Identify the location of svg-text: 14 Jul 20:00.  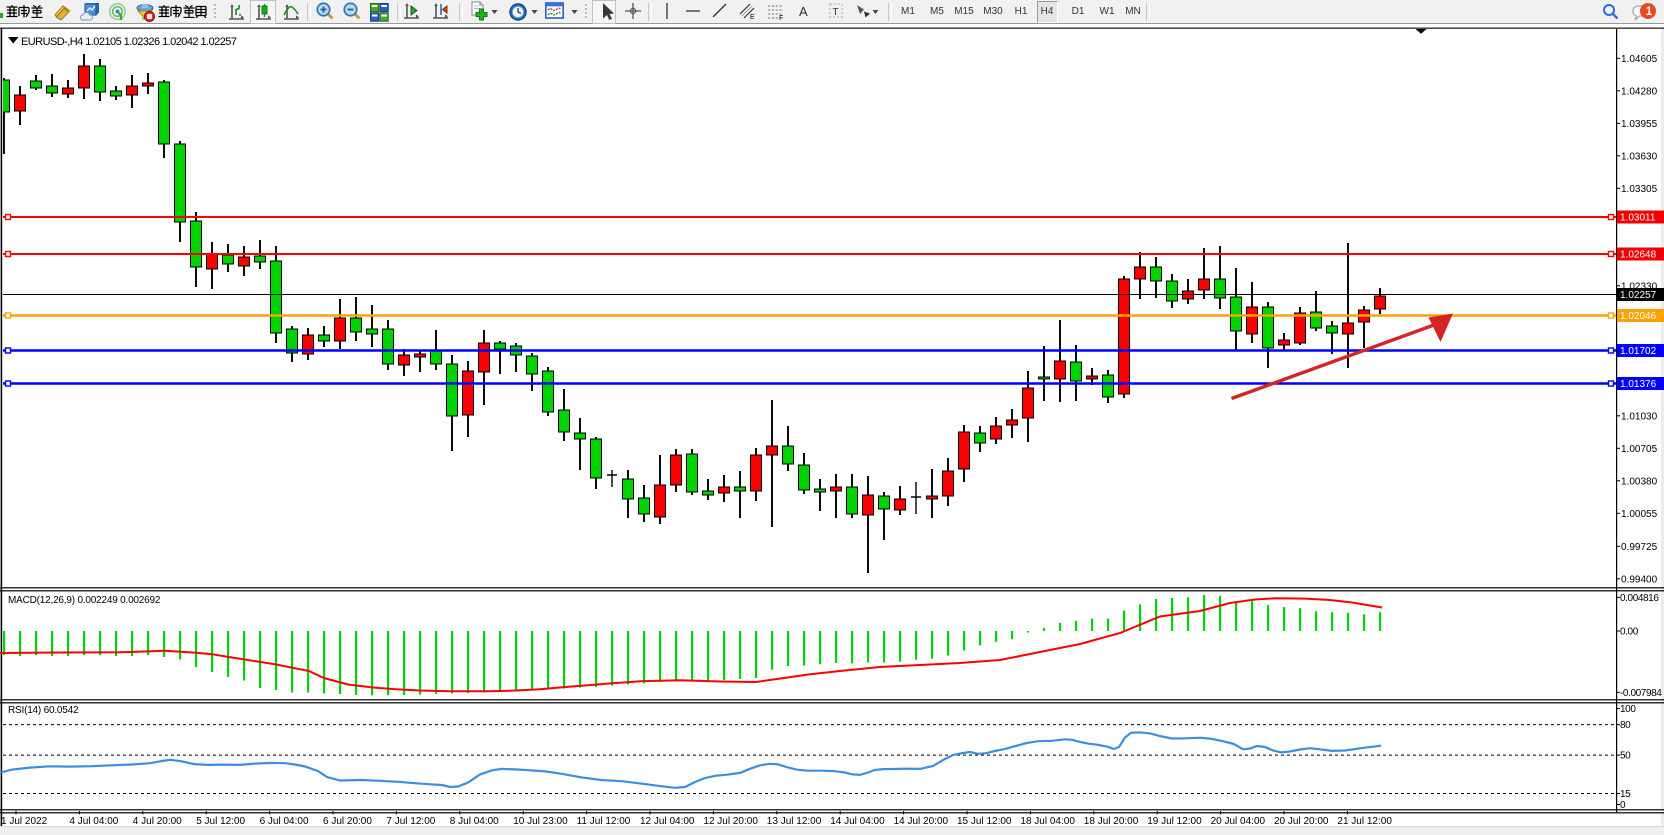
(921, 821).